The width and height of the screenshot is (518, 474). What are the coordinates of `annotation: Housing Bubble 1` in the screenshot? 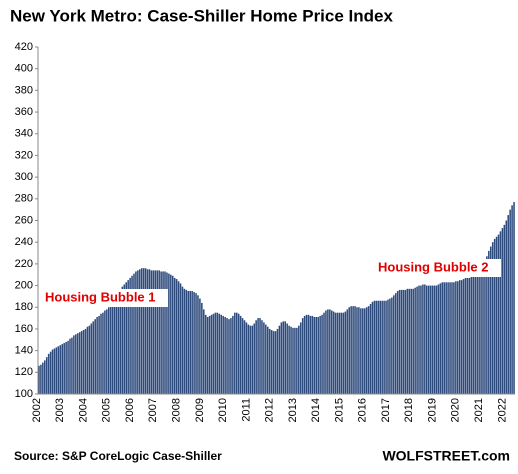 It's located at (100, 296).